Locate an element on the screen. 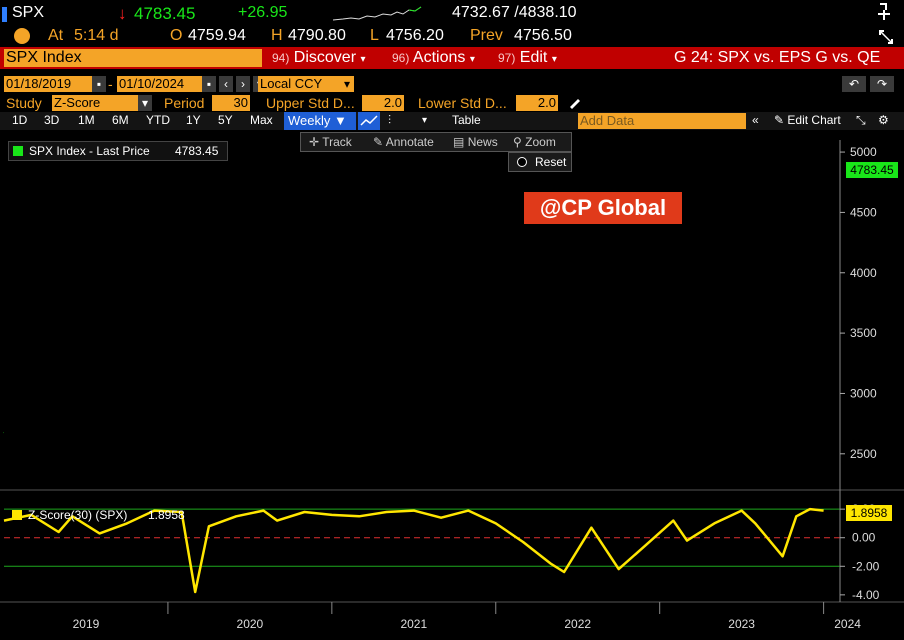 This screenshot has width=904, height=640. open-label: O is located at coordinates (176, 35).